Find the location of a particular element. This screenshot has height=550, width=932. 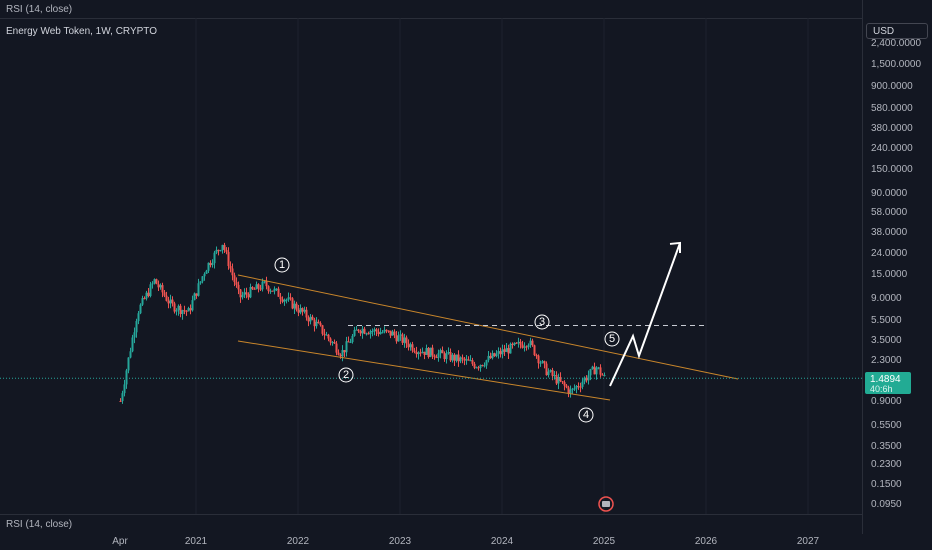

indicator-header: RSI (14, close) is located at coordinates (431, 9).